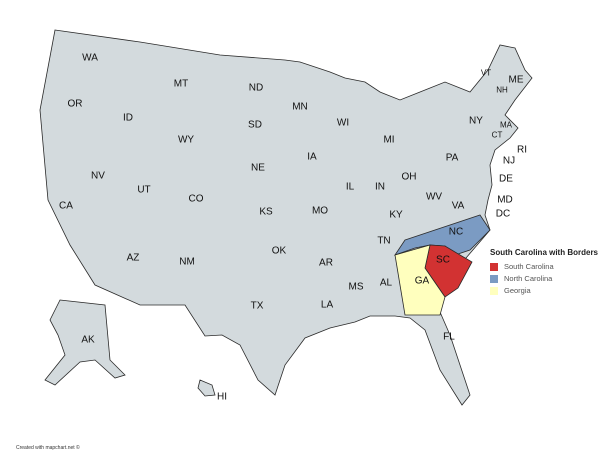 The image size is (600, 460). What do you see at coordinates (48, 448) in the screenshot?
I see `credit-text: Created with mapchart.net ©` at bounding box center [48, 448].